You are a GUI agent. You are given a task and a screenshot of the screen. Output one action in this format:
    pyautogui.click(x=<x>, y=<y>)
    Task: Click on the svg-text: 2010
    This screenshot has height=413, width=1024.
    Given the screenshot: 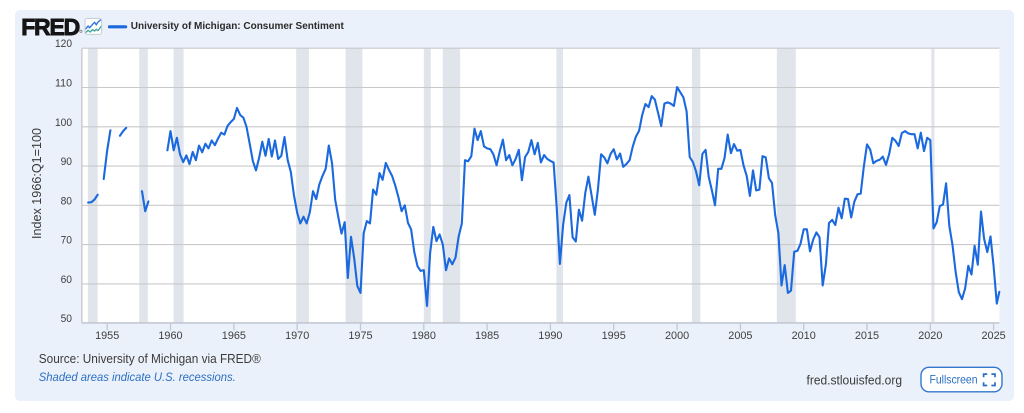 What is the action you would take?
    pyautogui.click(x=804, y=336)
    